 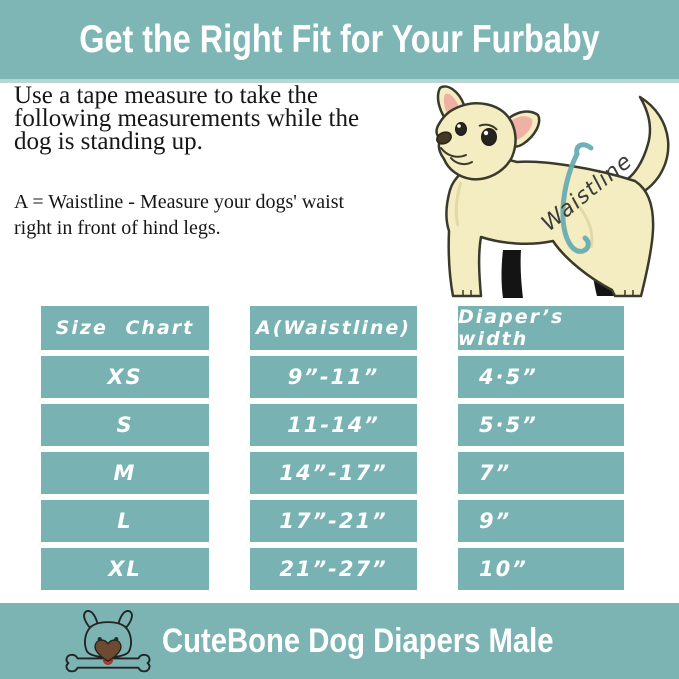 What do you see at coordinates (512, 274) in the screenshot?
I see `dog-far-front-leg` at bounding box center [512, 274].